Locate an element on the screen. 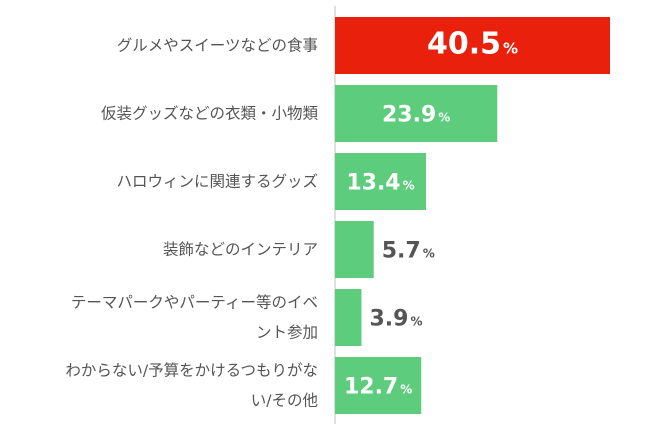 This screenshot has width=650, height=434. value-label-2: 13.4% is located at coordinates (380, 183).